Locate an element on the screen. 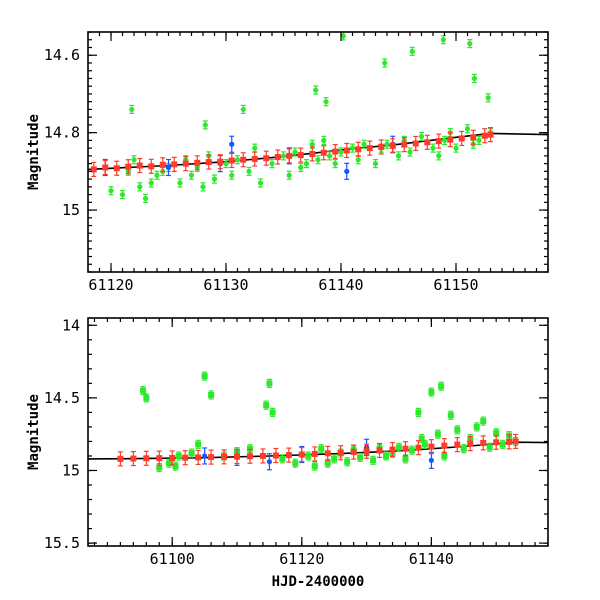 This screenshot has height=600, width=600. y-axis-title: Magnitude is located at coordinates (34, 152).